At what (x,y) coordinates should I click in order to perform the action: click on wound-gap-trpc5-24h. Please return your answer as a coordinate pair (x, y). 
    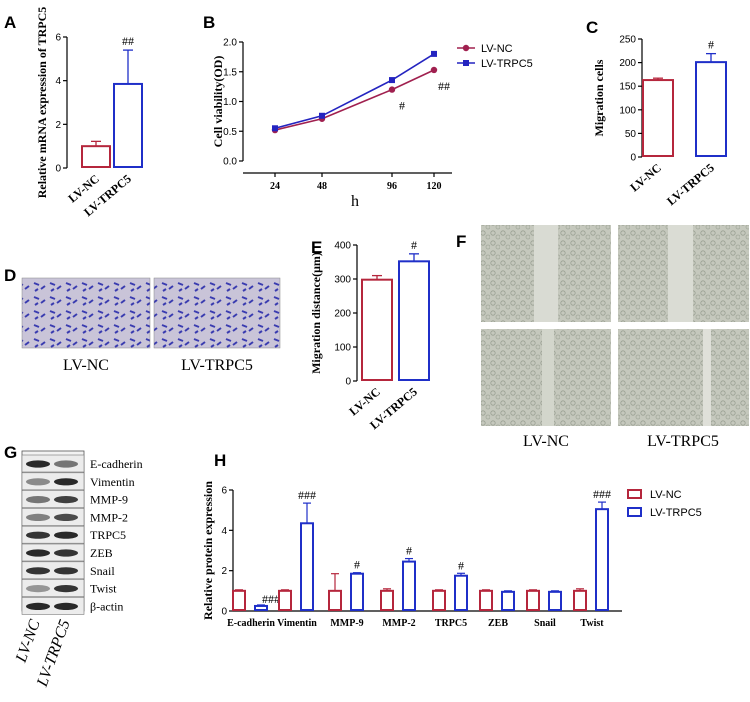
    Looking at the image, I should click on (707, 377).